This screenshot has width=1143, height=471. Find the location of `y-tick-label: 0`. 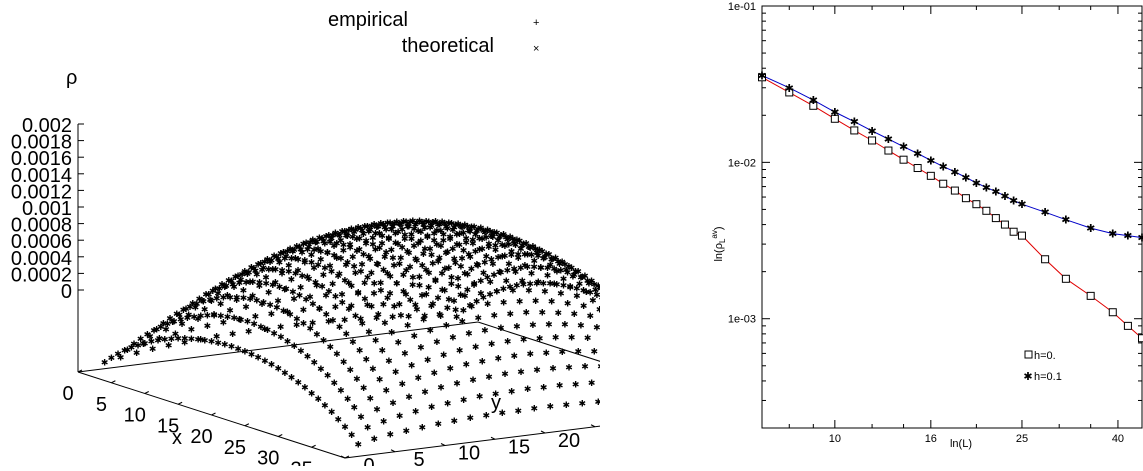

y-tick-label: 0 is located at coordinates (368, 460).